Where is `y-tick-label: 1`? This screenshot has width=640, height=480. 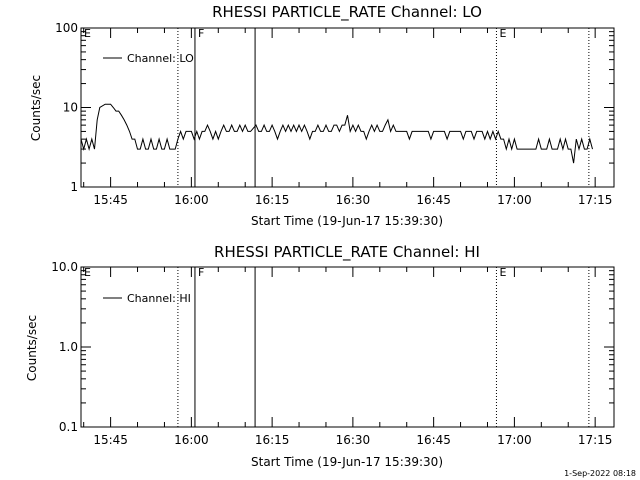 y-tick-label: 1 is located at coordinates (74, 187).